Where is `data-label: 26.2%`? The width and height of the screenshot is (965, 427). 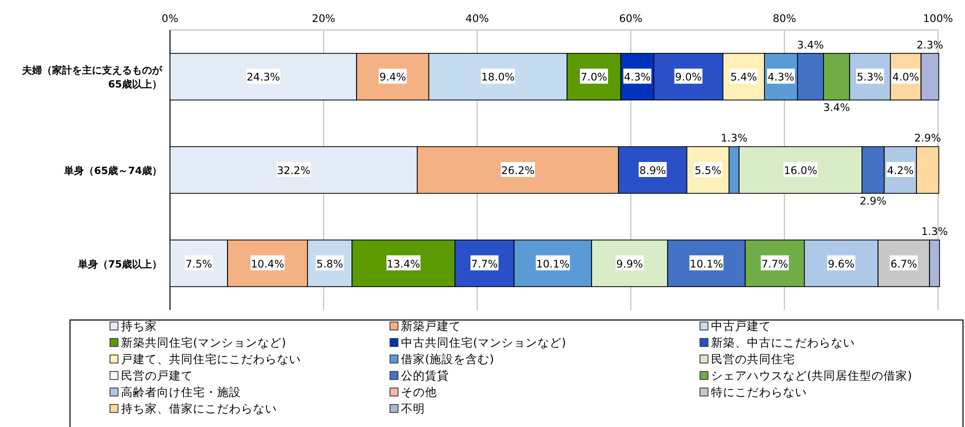 data-label: 26.2% is located at coordinates (518, 171).